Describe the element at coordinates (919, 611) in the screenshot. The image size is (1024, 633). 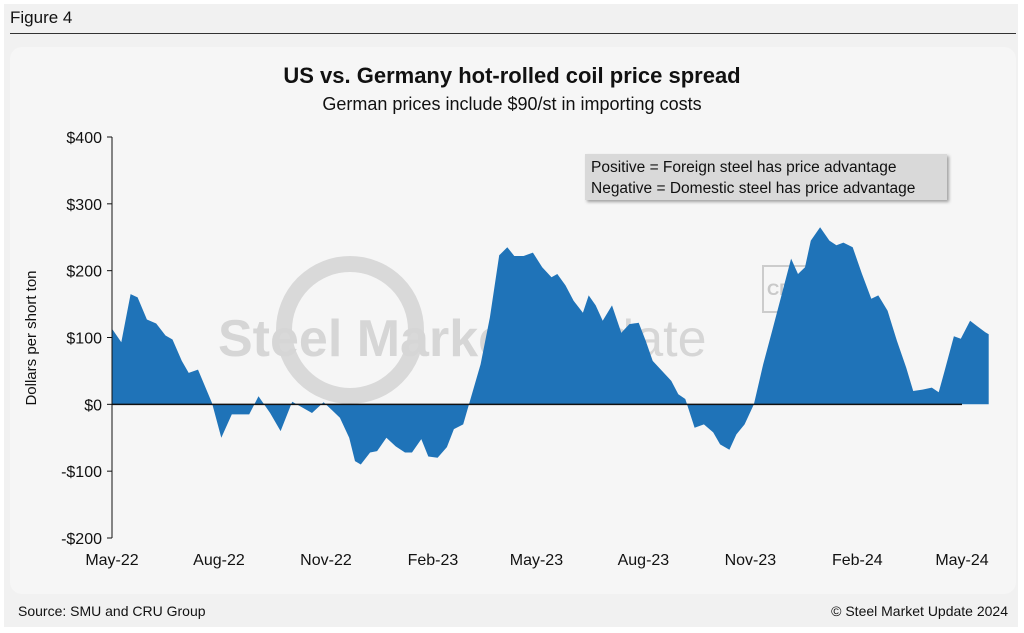
I see `copyright-note: © Steel Market Update 2024` at that location.